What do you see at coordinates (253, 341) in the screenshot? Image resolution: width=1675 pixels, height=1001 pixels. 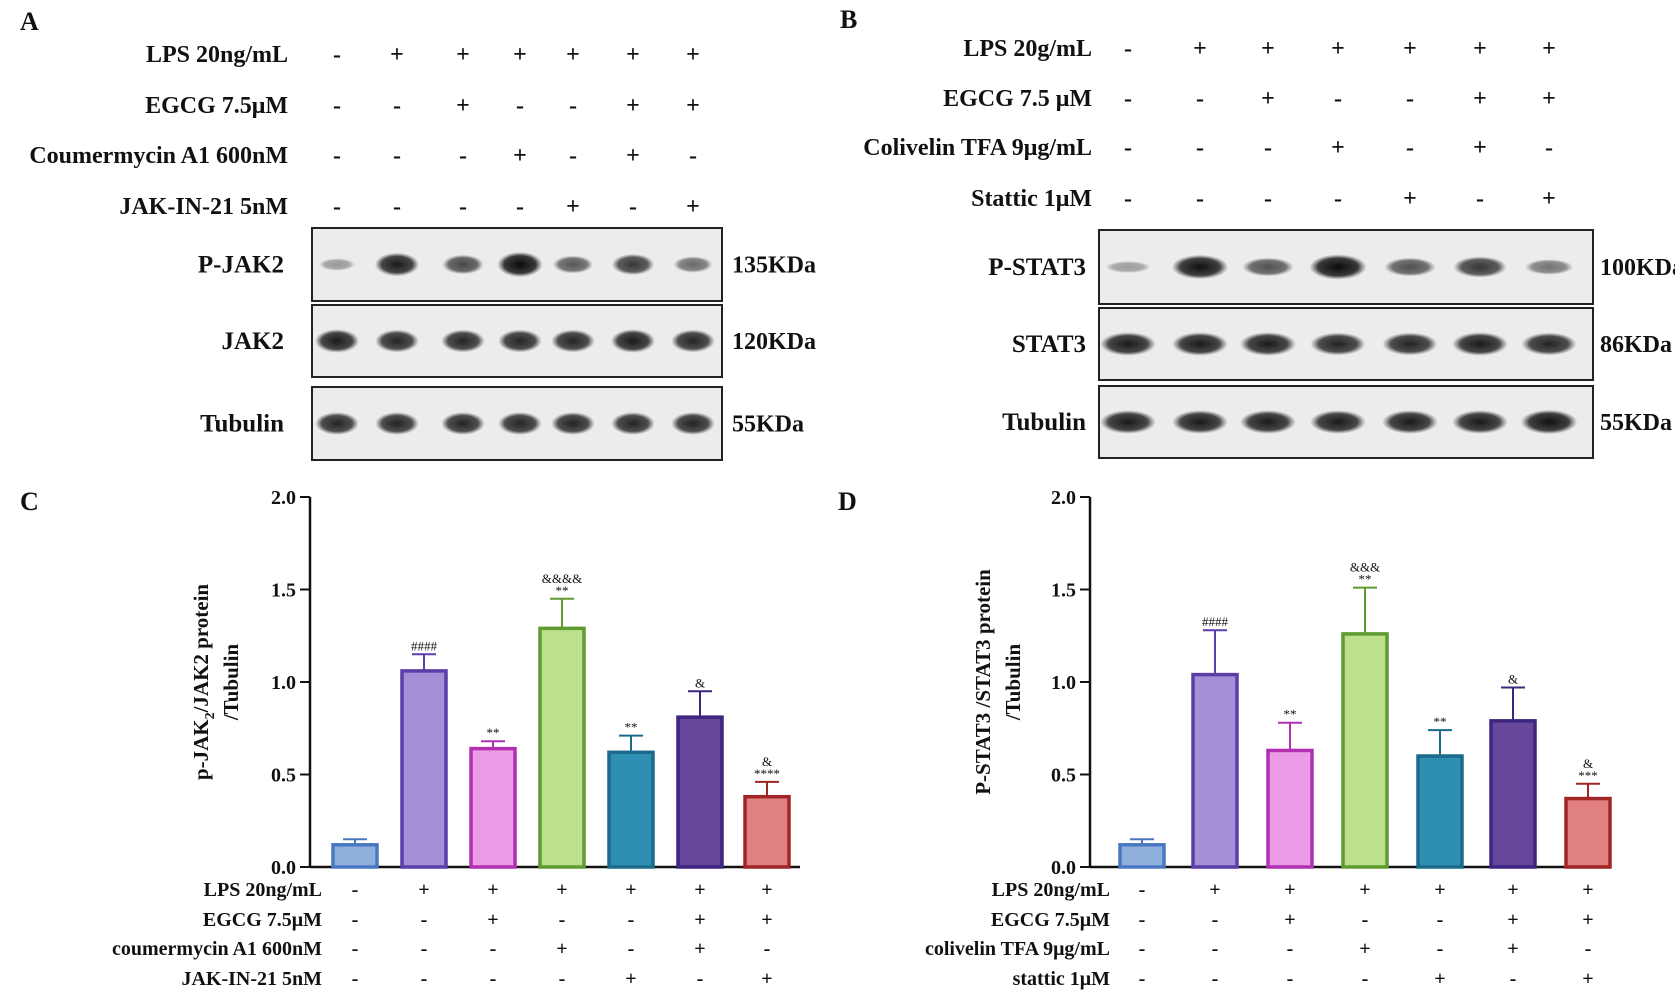 I see `blot-protein-label: JAK2` at bounding box center [253, 341].